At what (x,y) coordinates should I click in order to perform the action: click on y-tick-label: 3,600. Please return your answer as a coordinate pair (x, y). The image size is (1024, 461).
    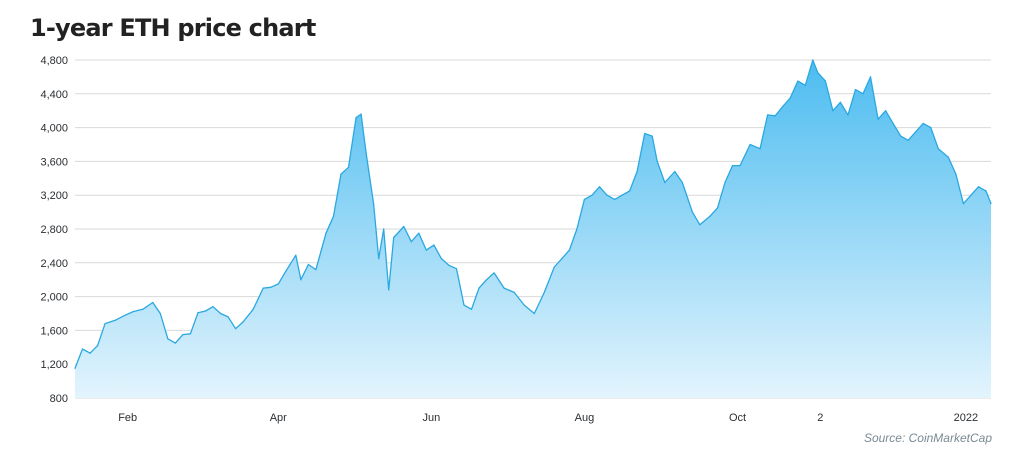
    Looking at the image, I should click on (54, 162).